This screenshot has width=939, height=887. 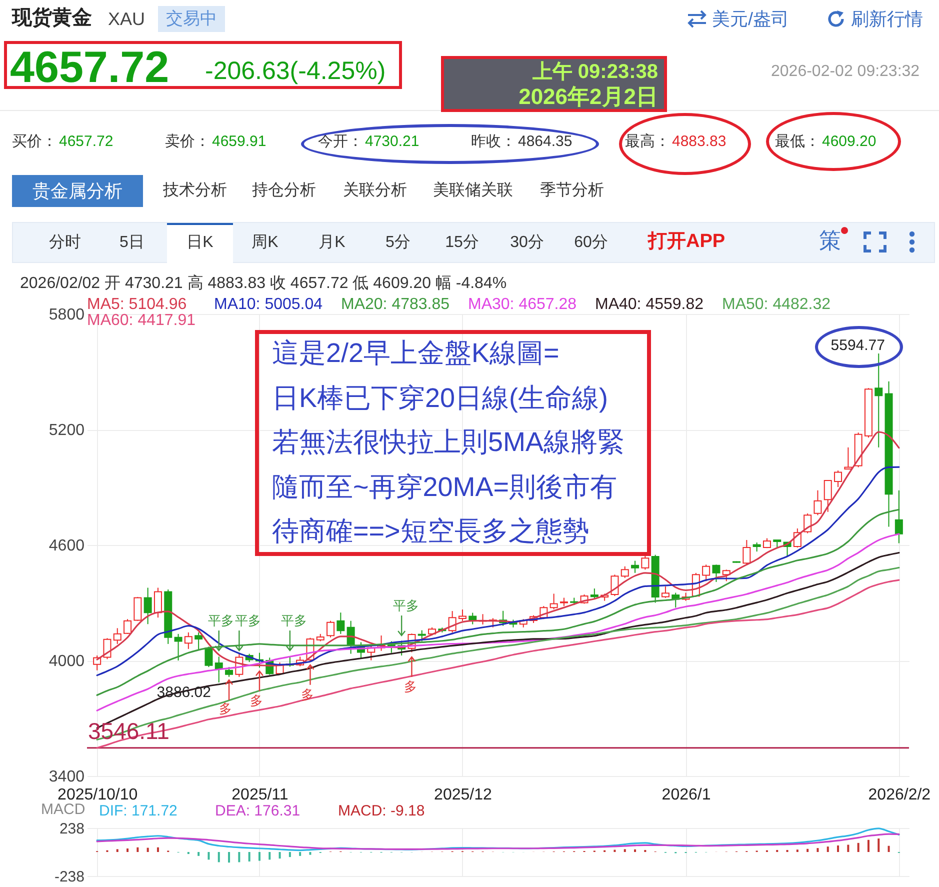 What do you see at coordinates (375, 191) in the screenshot?
I see `text: 关联分析` at bounding box center [375, 191].